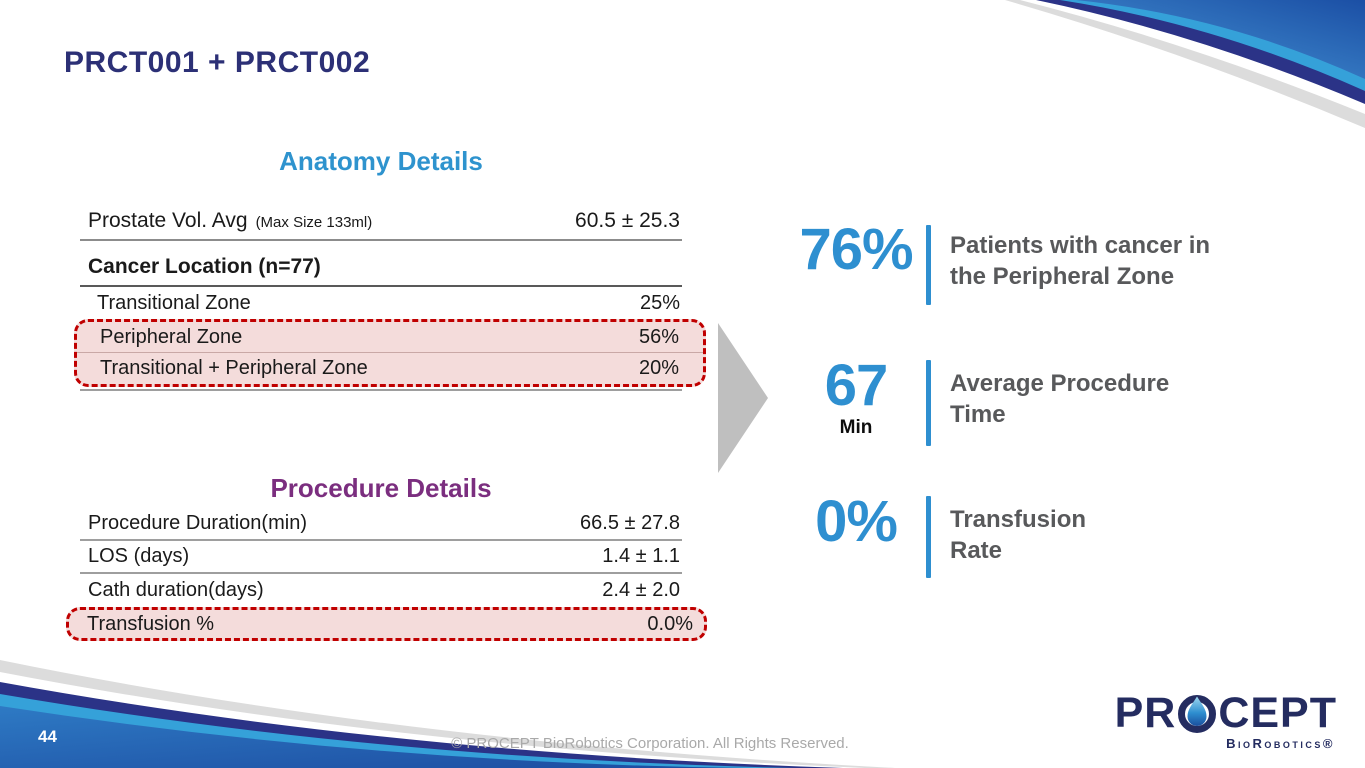  I want to click on transfusion-highlight-box: Transfusion % 0.0%, so click(386, 624).